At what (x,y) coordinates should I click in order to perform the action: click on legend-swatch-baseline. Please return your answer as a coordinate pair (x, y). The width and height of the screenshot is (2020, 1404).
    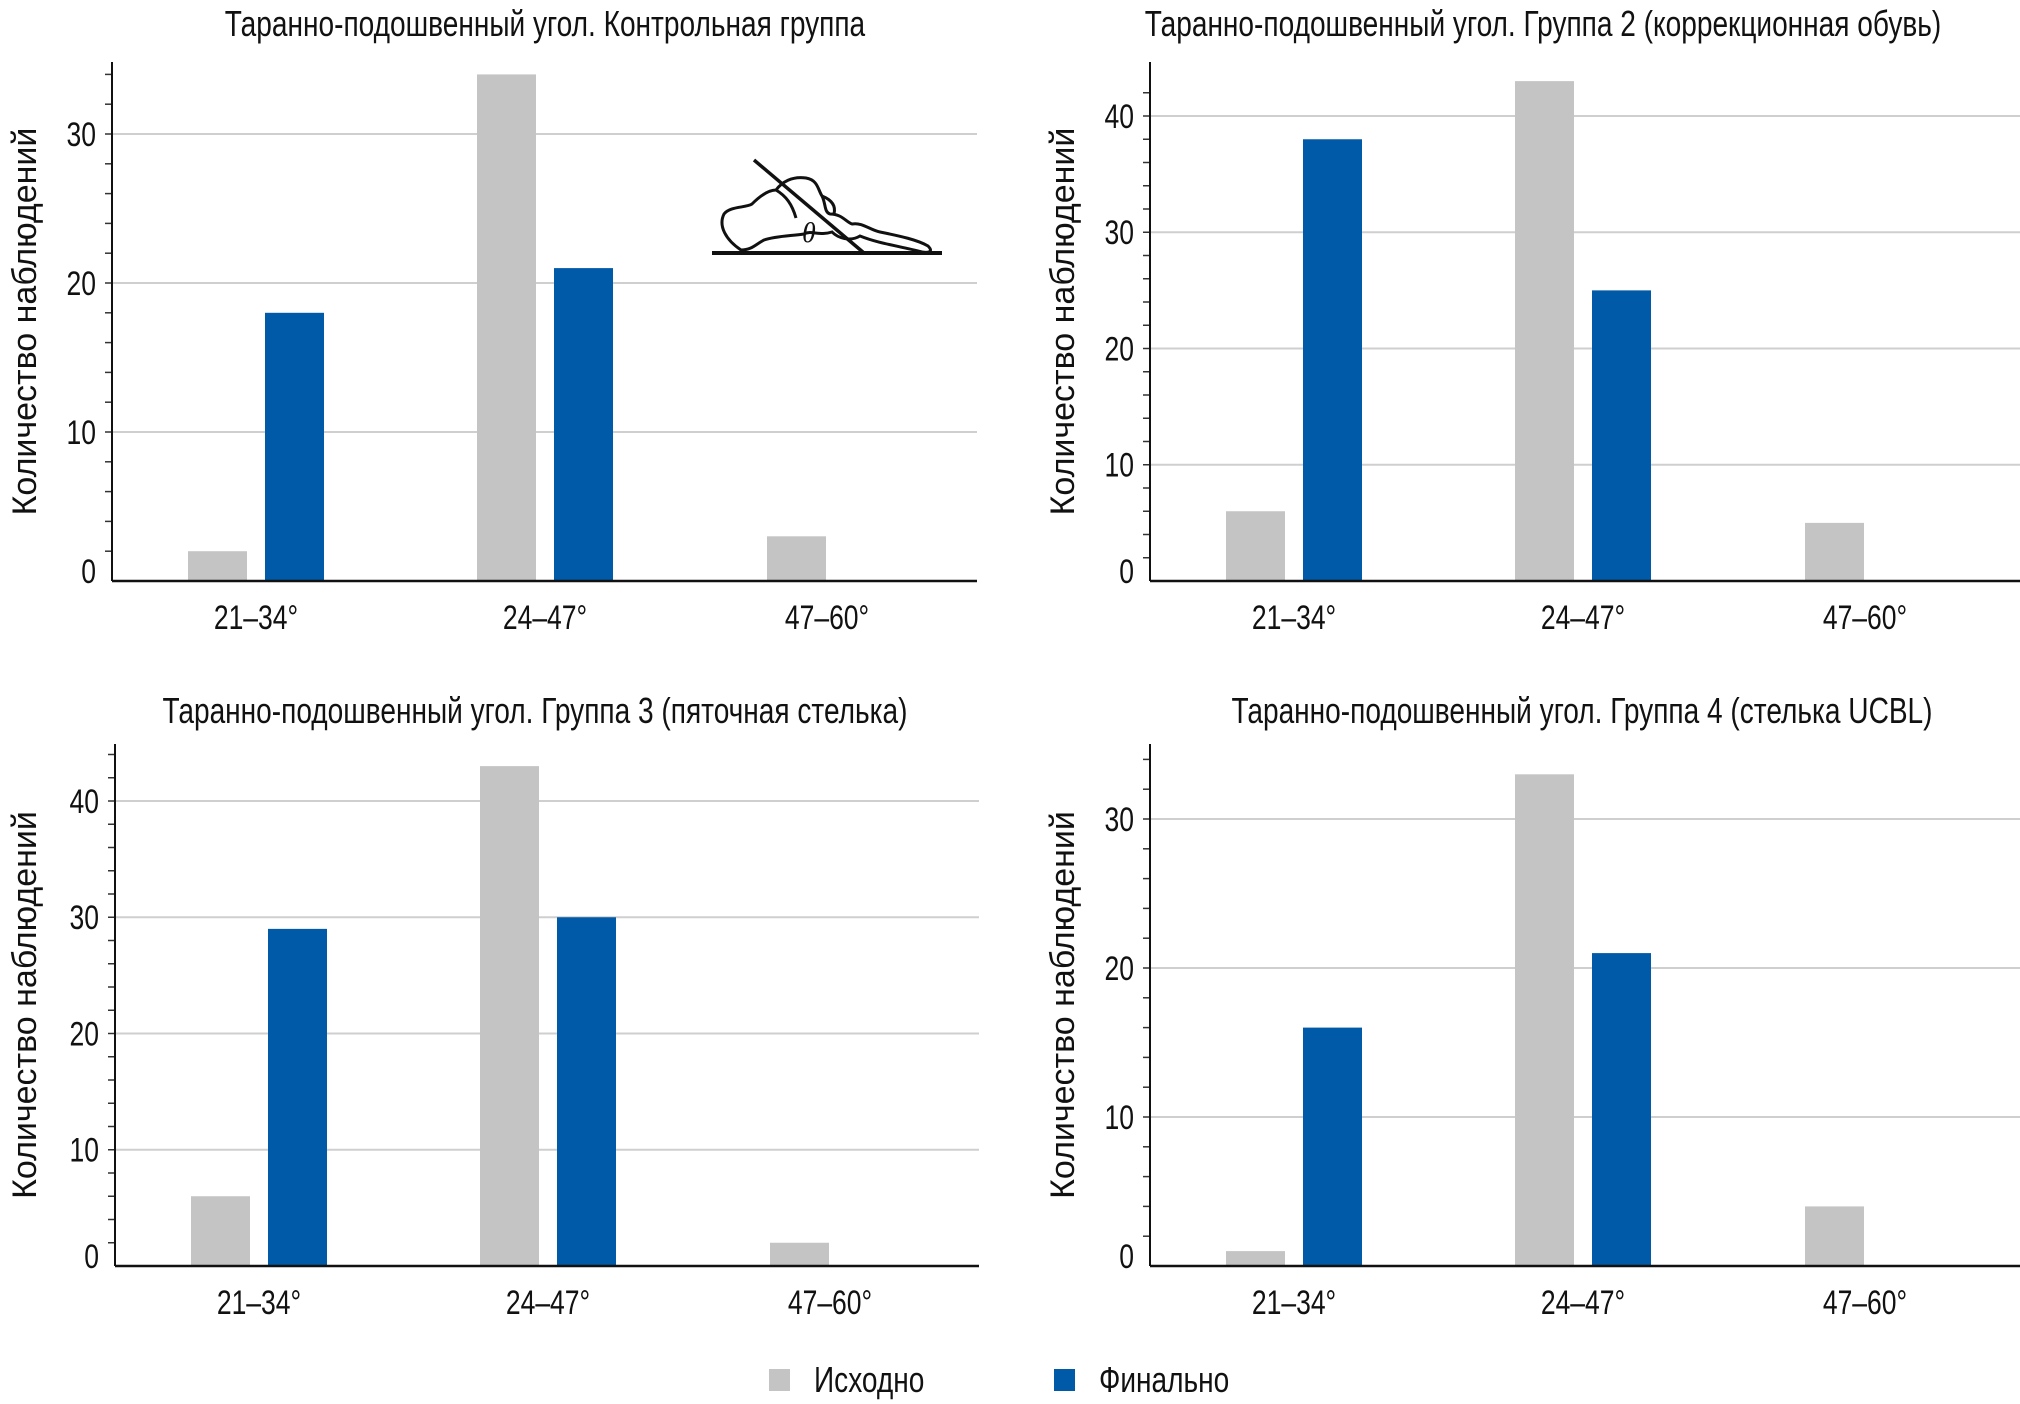
    Looking at the image, I should click on (779, 1380).